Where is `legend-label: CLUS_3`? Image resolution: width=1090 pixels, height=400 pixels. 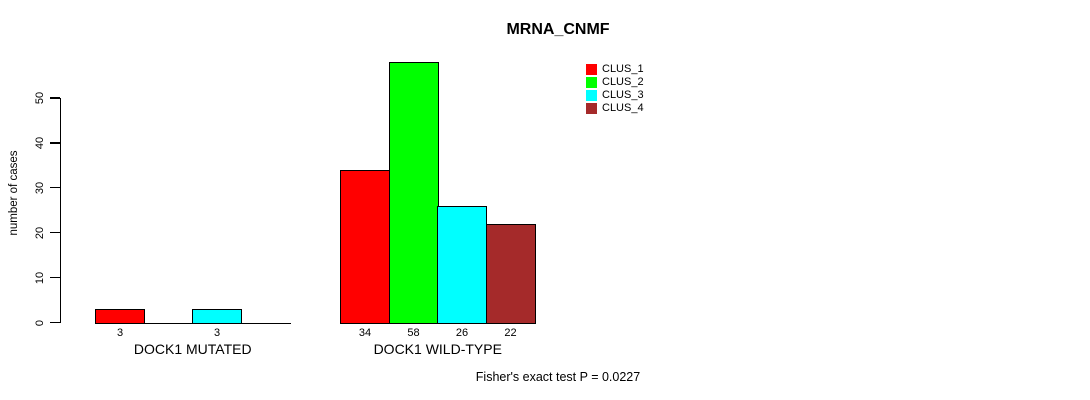
legend-label: CLUS_3 is located at coordinates (623, 95).